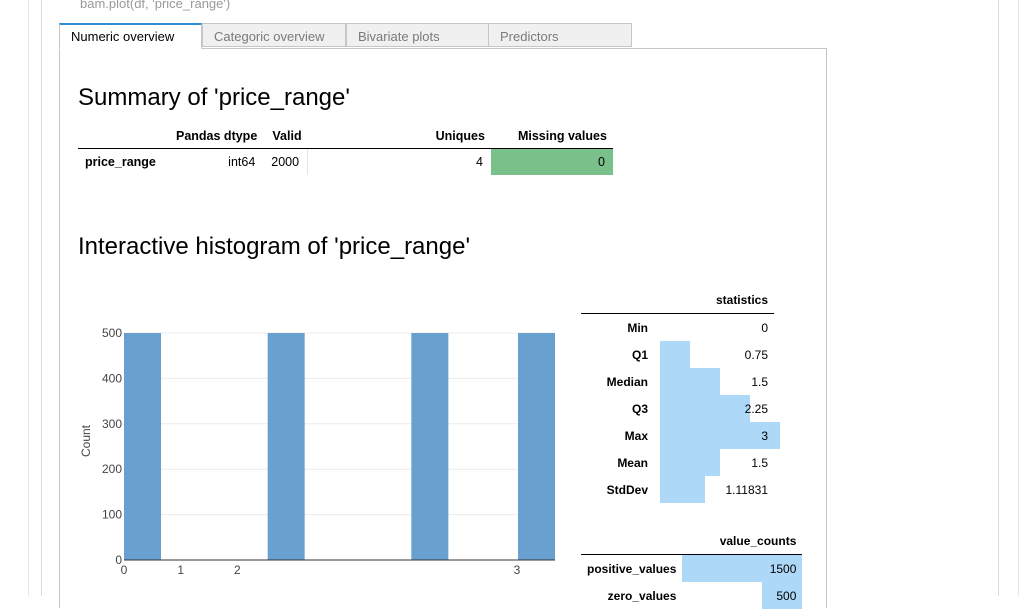  I want to click on tab-categoric-overview: Categoric overview, so click(274, 35).